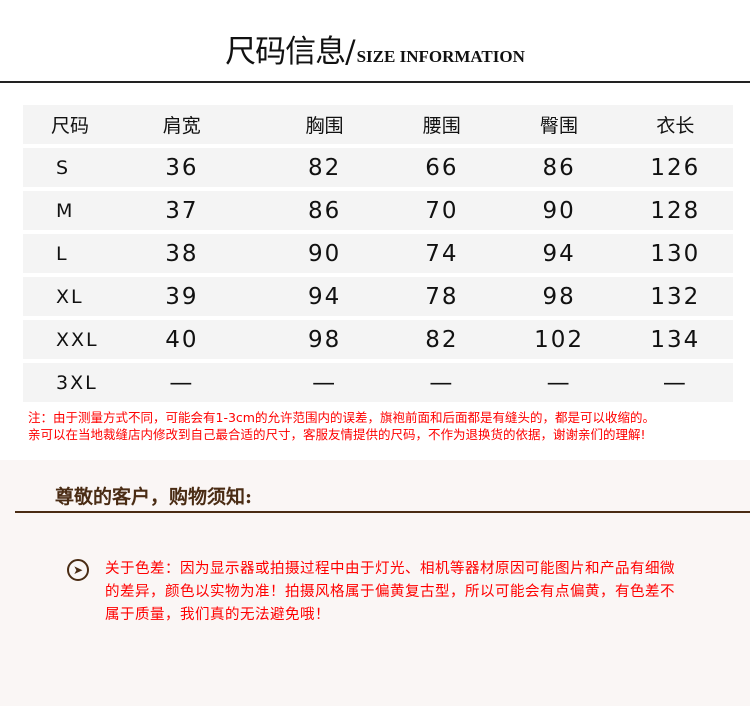  What do you see at coordinates (675, 167) in the screenshot?
I see `table-cell: 126` at bounding box center [675, 167].